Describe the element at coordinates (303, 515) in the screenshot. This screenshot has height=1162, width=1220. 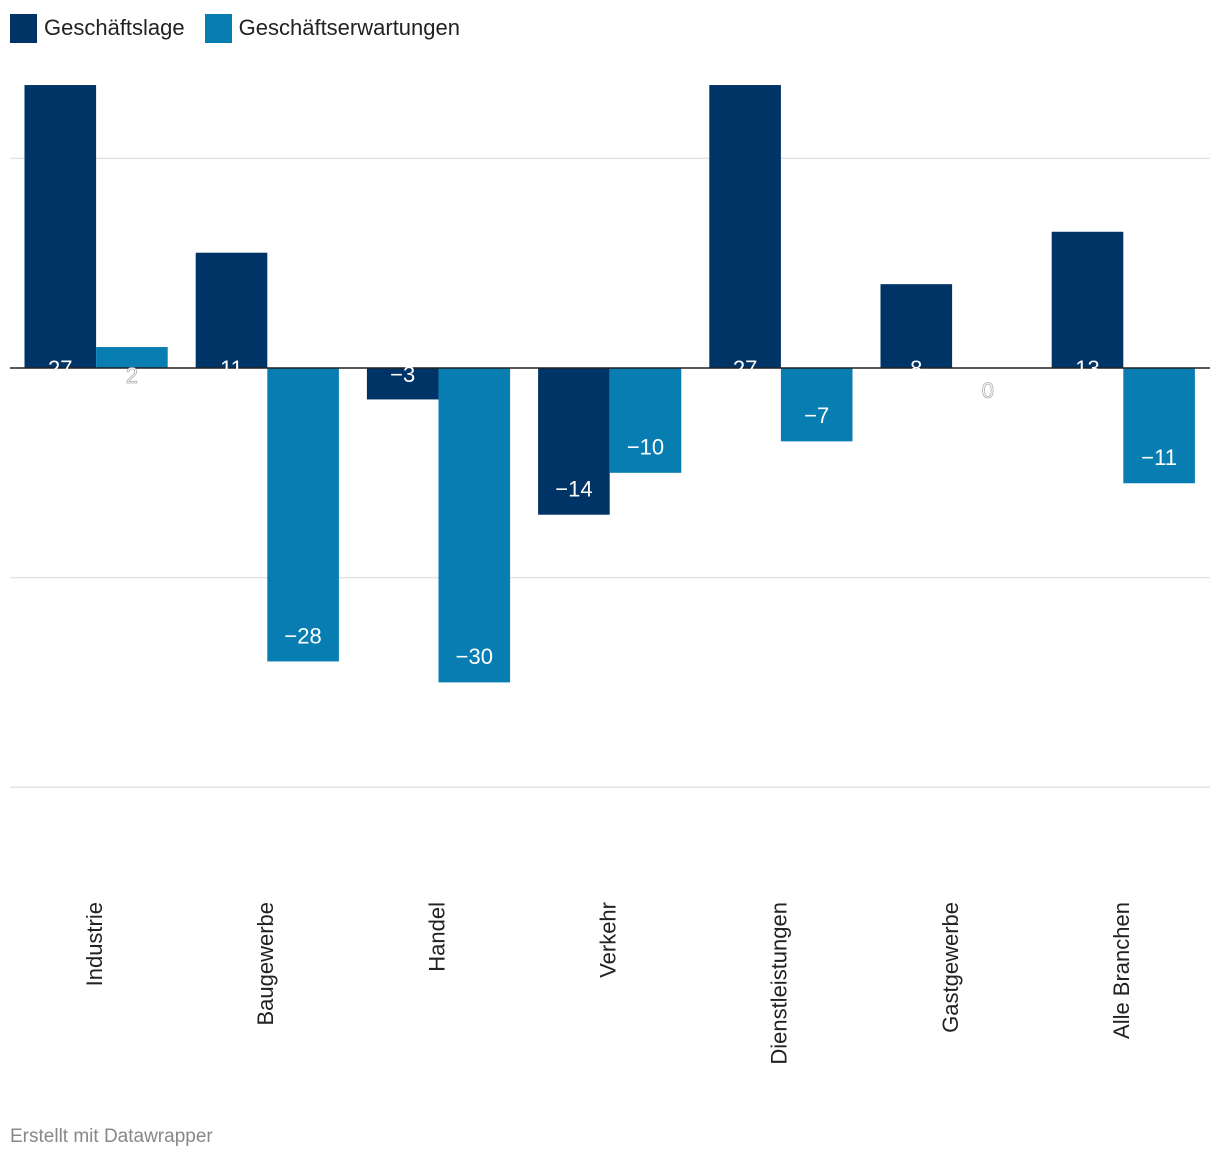
I see `bar-baugewerbe-geschaeftserwartungen` at that location.